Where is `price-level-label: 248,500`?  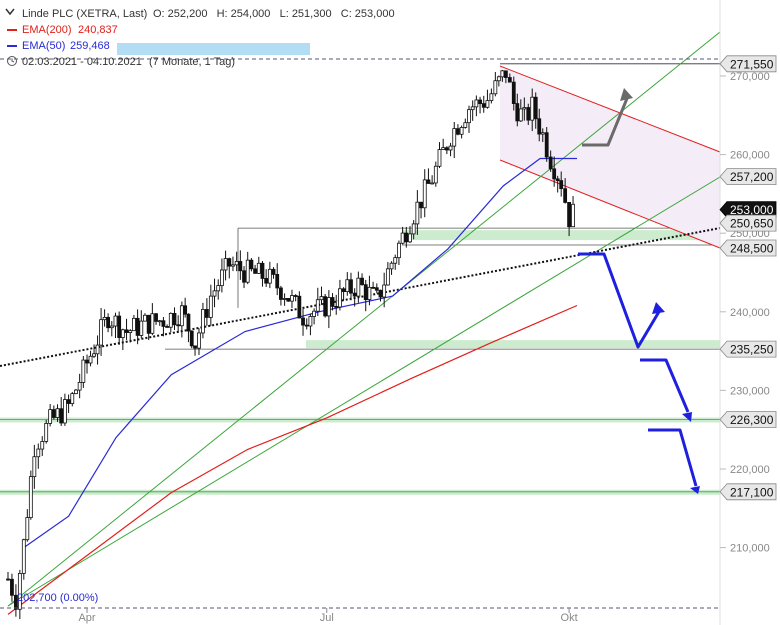 price-level-label: 248,500 is located at coordinates (752, 248).